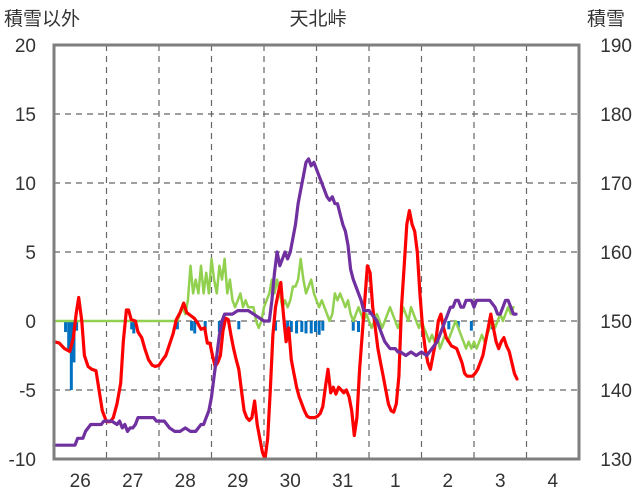 This screenshot has width=636, height=501. What do you see at coordinates (314, 481) in the screenshot?
I see `x-axis-ticks: 26 27 28 29 30 31 1 2 3 4` at bounding box center [314, 481].